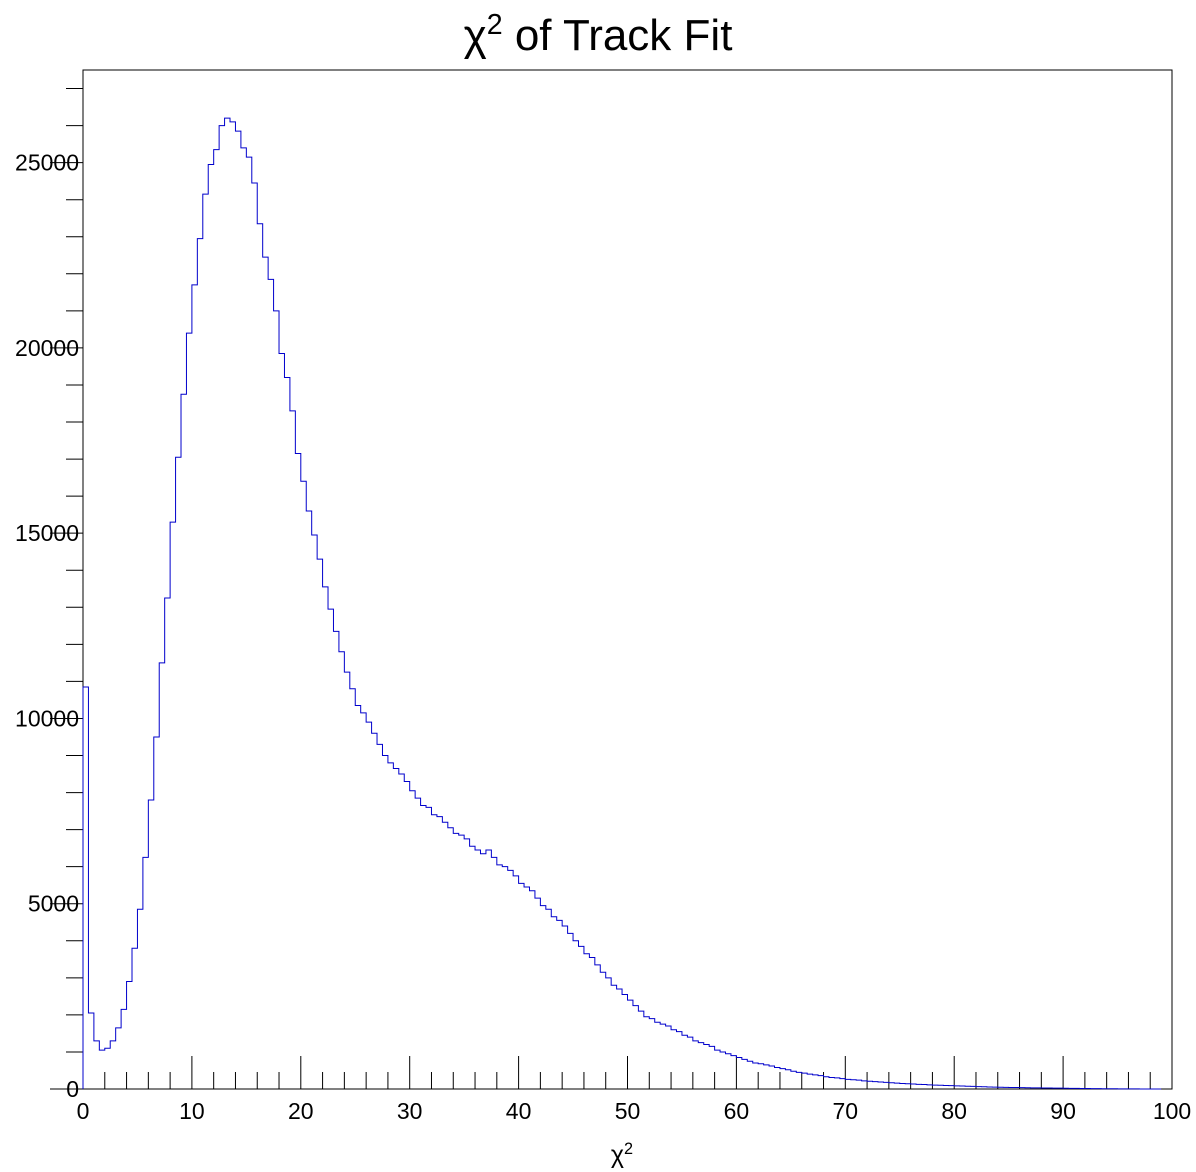  I want to click on x-tick-label: 60, so click(737, 1111).